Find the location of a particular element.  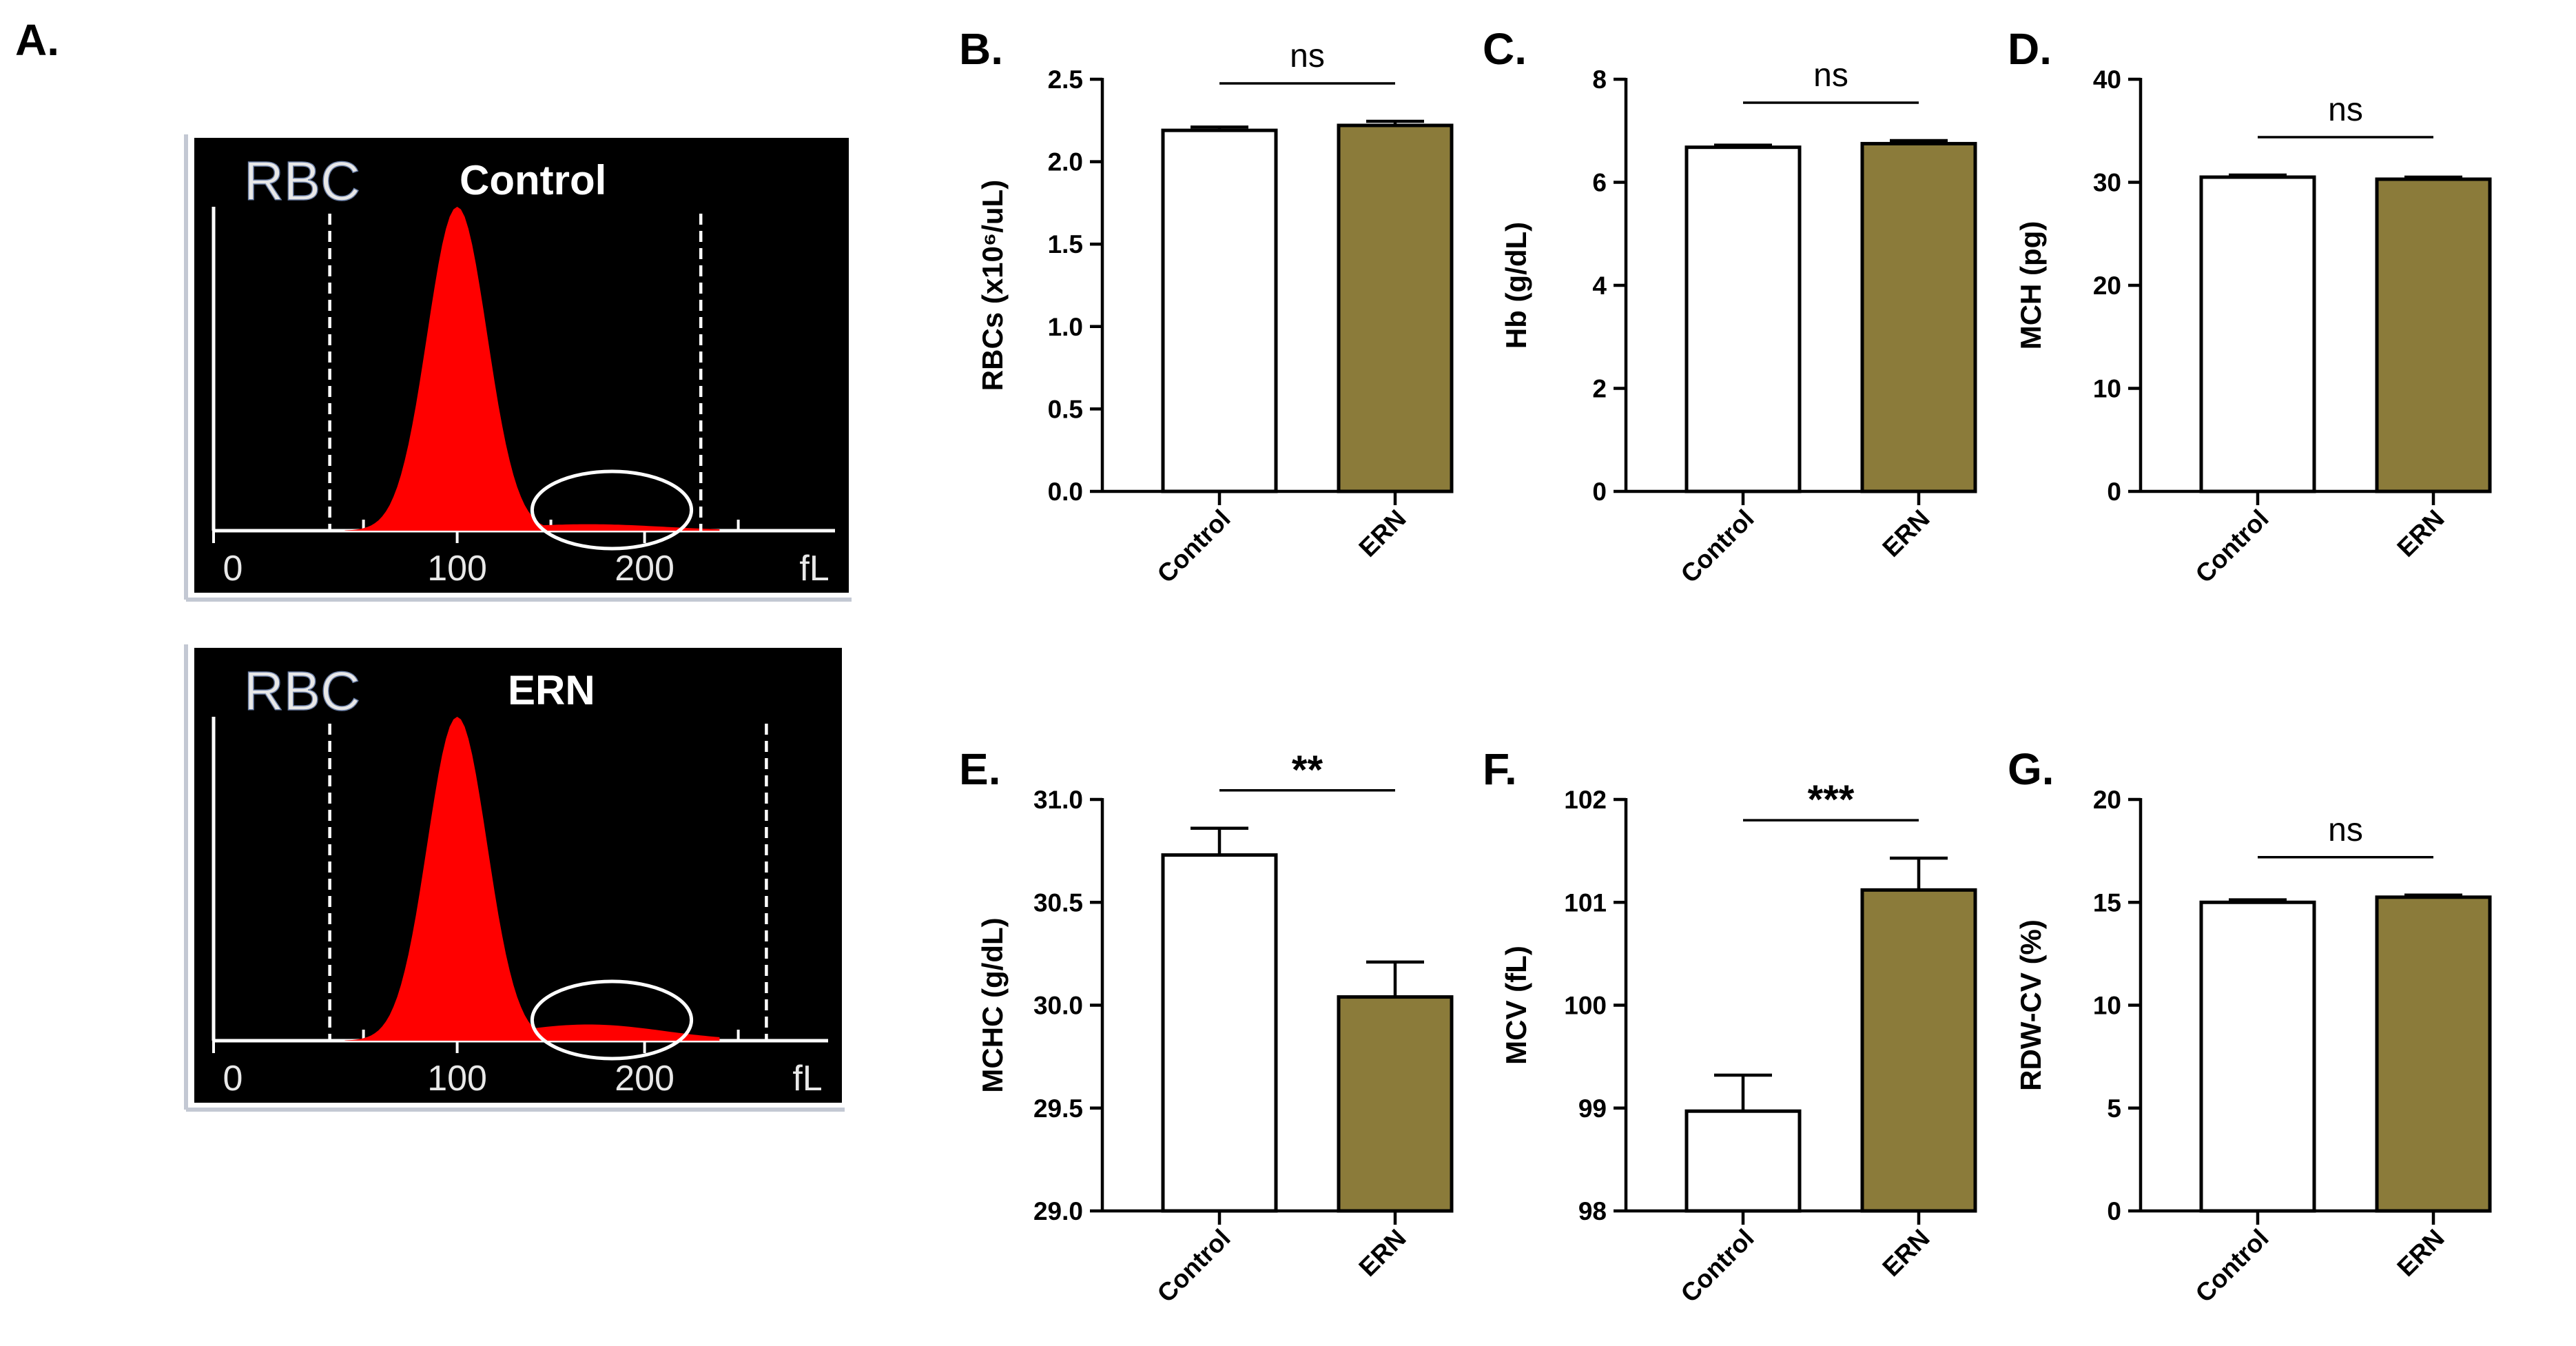

significance-label: *** is located at coordinates (1831, 799).